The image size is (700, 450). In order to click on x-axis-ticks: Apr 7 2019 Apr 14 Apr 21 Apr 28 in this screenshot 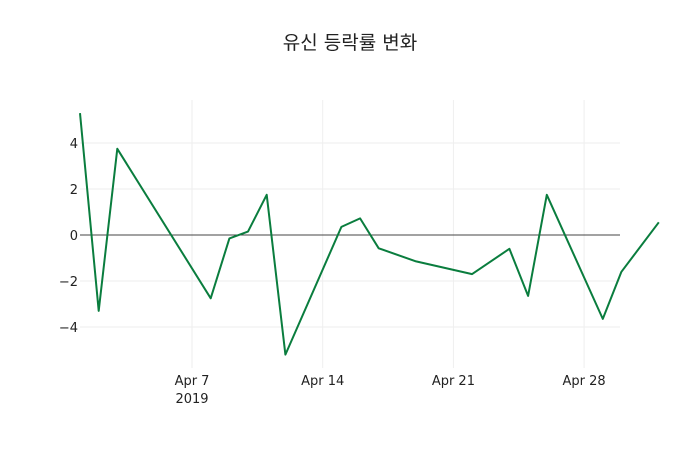, I will do `click(390, 390)`.